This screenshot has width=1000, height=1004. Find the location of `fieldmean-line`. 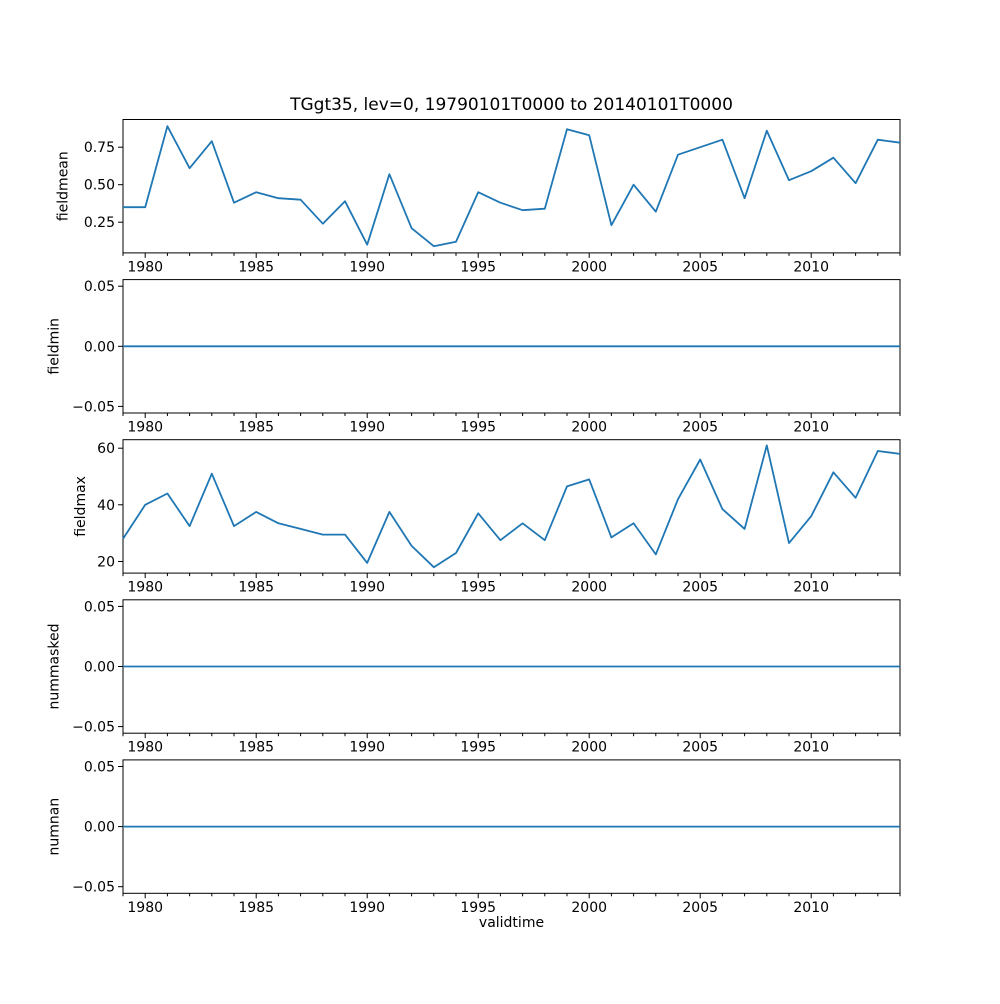

fieldmean-line is located at coordinates (512, 186).